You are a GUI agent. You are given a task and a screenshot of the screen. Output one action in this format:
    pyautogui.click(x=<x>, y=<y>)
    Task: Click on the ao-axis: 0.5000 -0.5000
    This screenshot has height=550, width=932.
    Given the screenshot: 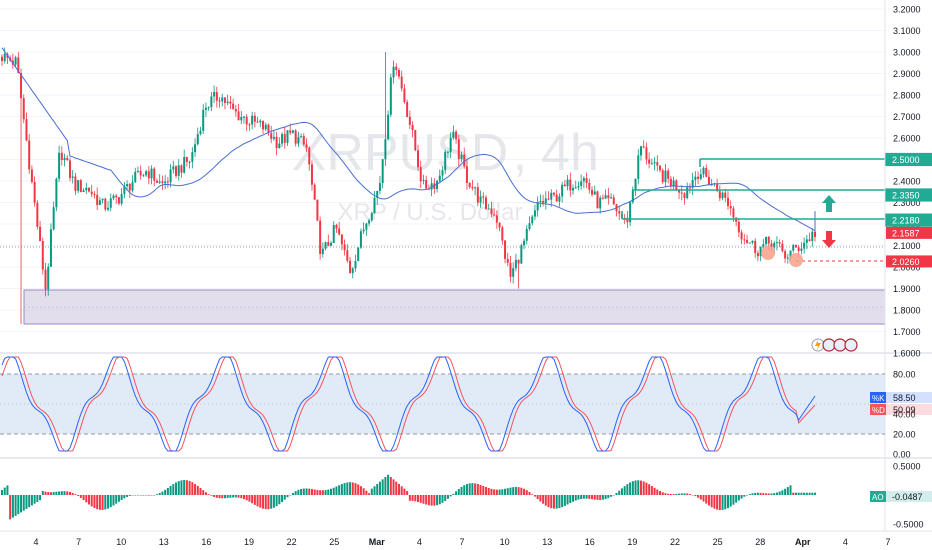 What is the action you would take?
    pyautogui.click(x=908, y=496)
    